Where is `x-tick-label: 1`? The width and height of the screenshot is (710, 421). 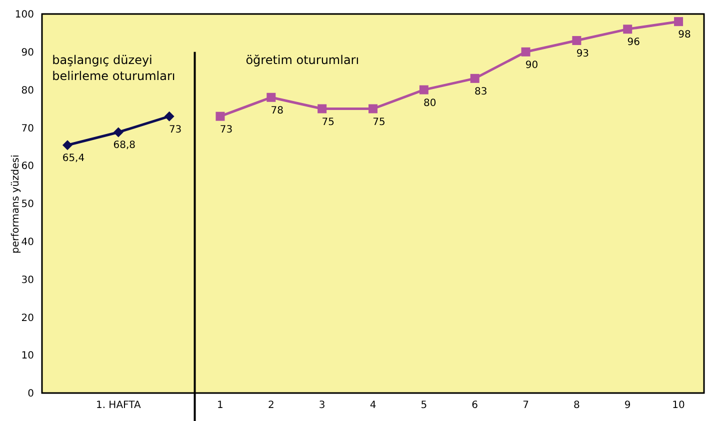
x-tick-label: 1 is located at coordinates (220, 406).